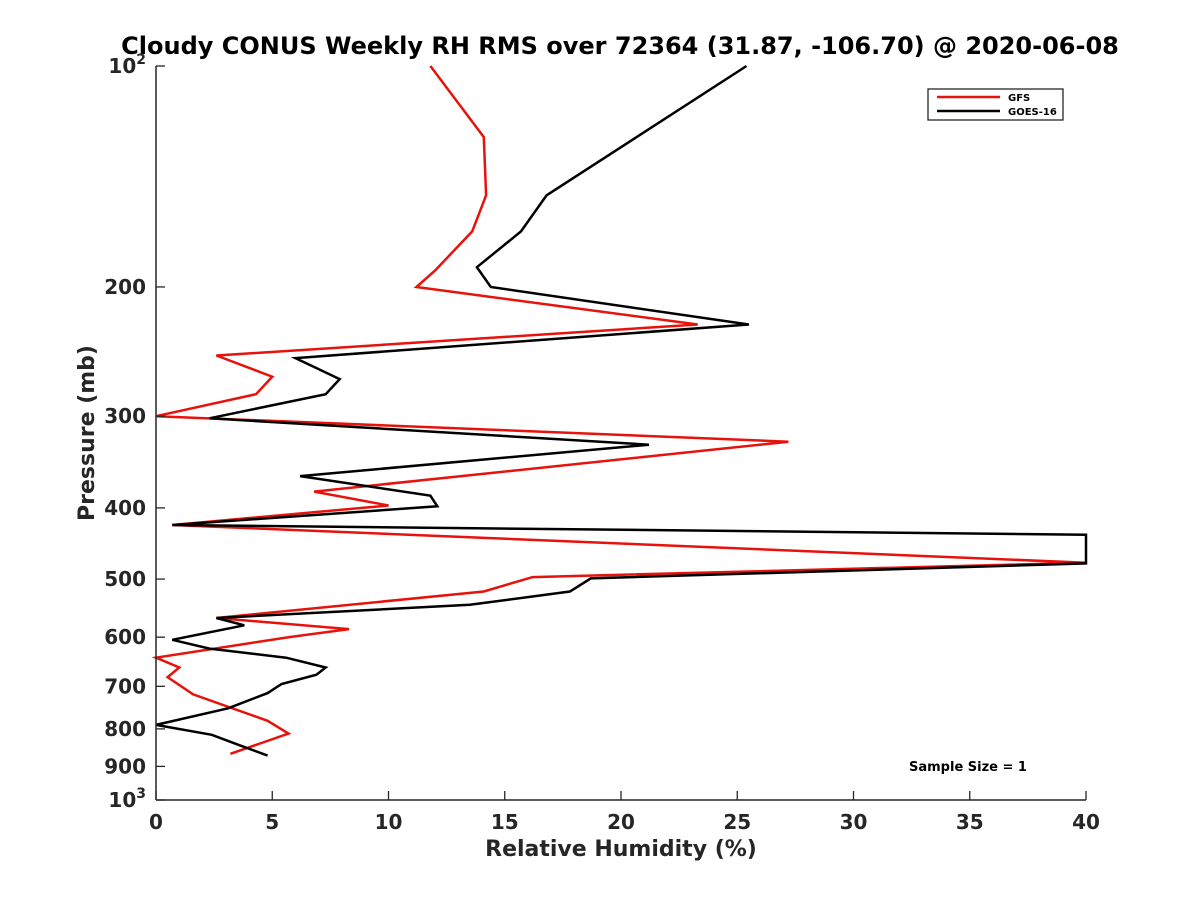 This screenshot has width=1200, height=900. What do you see at coordinates (125, 416) in the screenshot?
I see `y-tick-label: 300` at bounding box center [125, 416].